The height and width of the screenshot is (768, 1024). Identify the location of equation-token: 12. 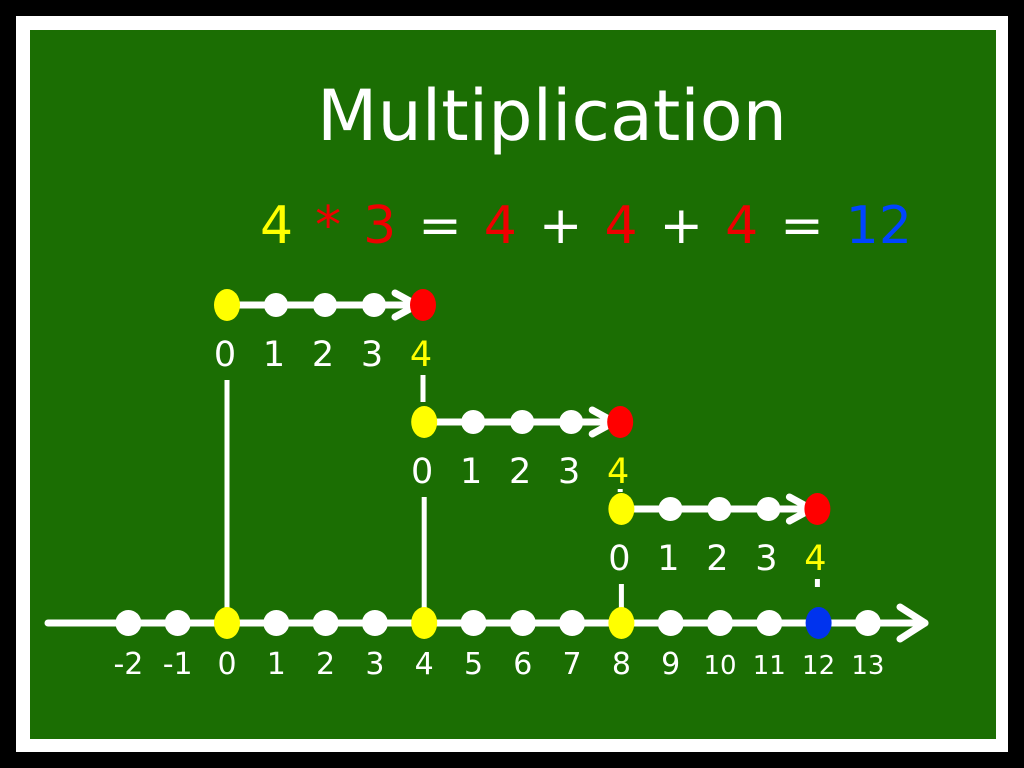
(879, 226).